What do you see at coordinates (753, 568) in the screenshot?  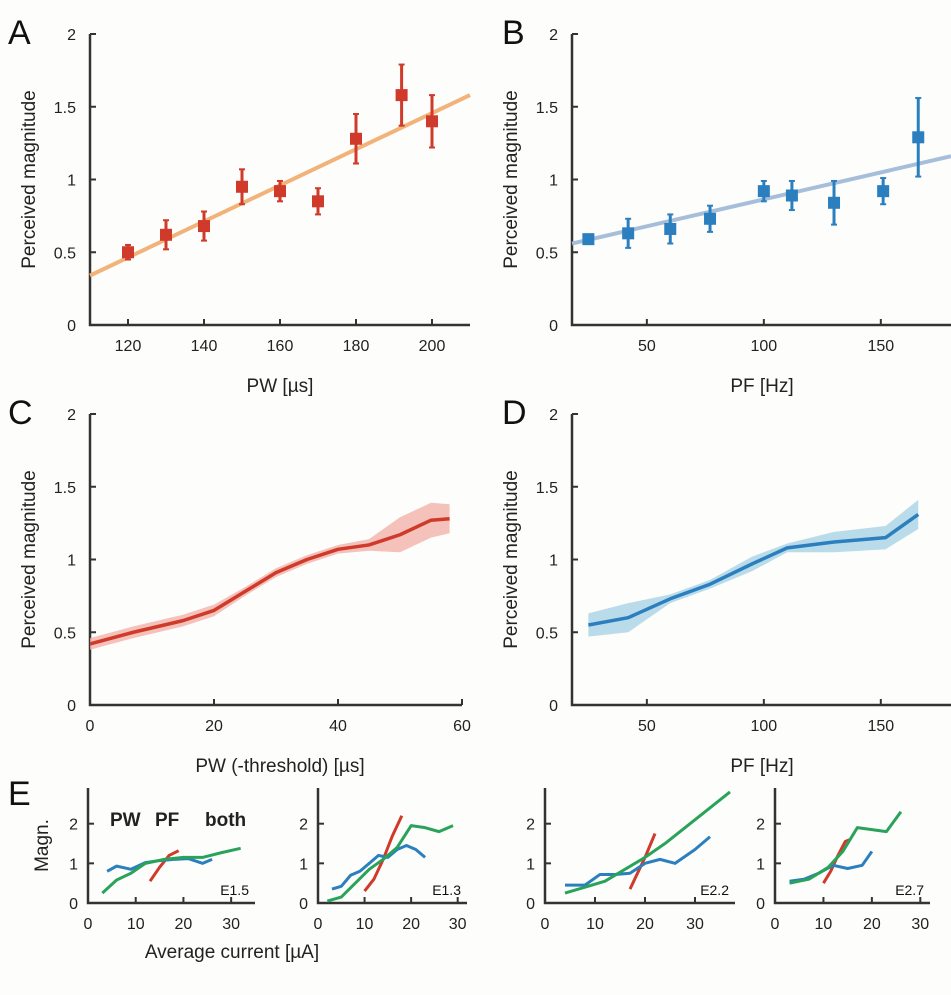 I see `error-band` at bounding box center [753, 568].